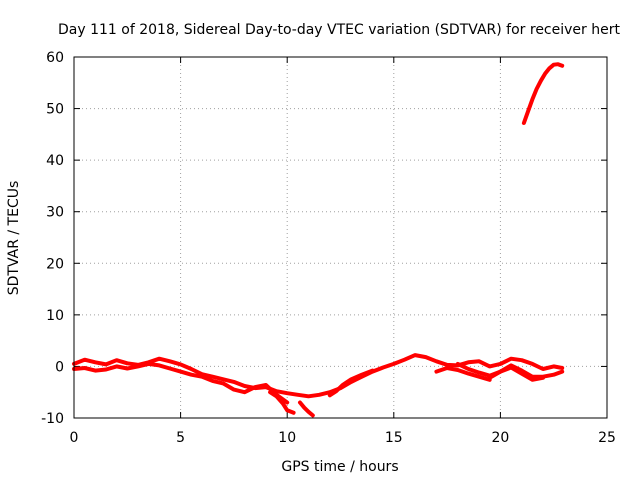 The image size is (640, 480). I want to click on x-axis-label: GPS time / hours, so click(339, 467).